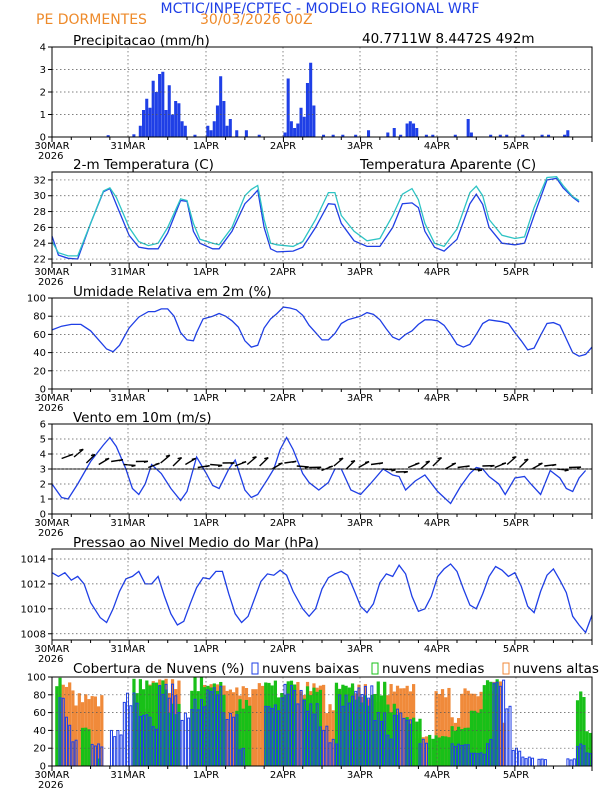 Image resolution: width=612 pixels, height=792 pixels. I want to click on panel-title: Precipitacao (mm/h), so click(141, 41).